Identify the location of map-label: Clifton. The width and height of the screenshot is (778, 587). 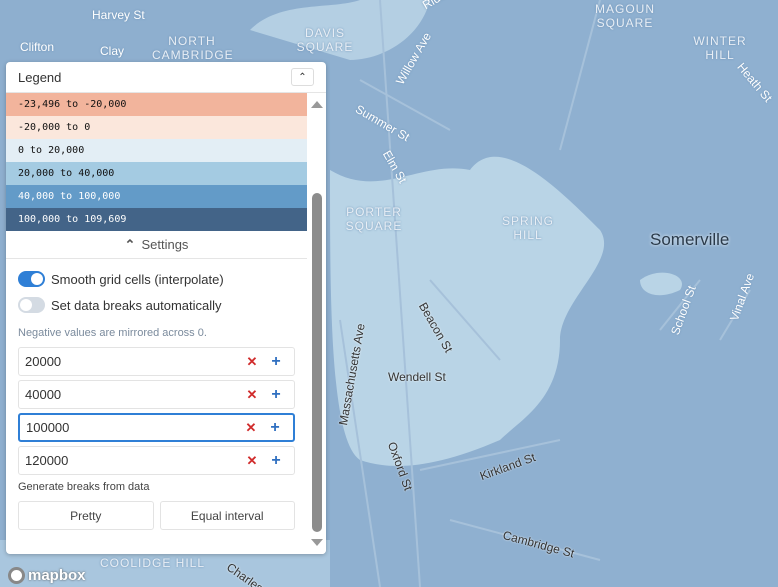
(37, 47).